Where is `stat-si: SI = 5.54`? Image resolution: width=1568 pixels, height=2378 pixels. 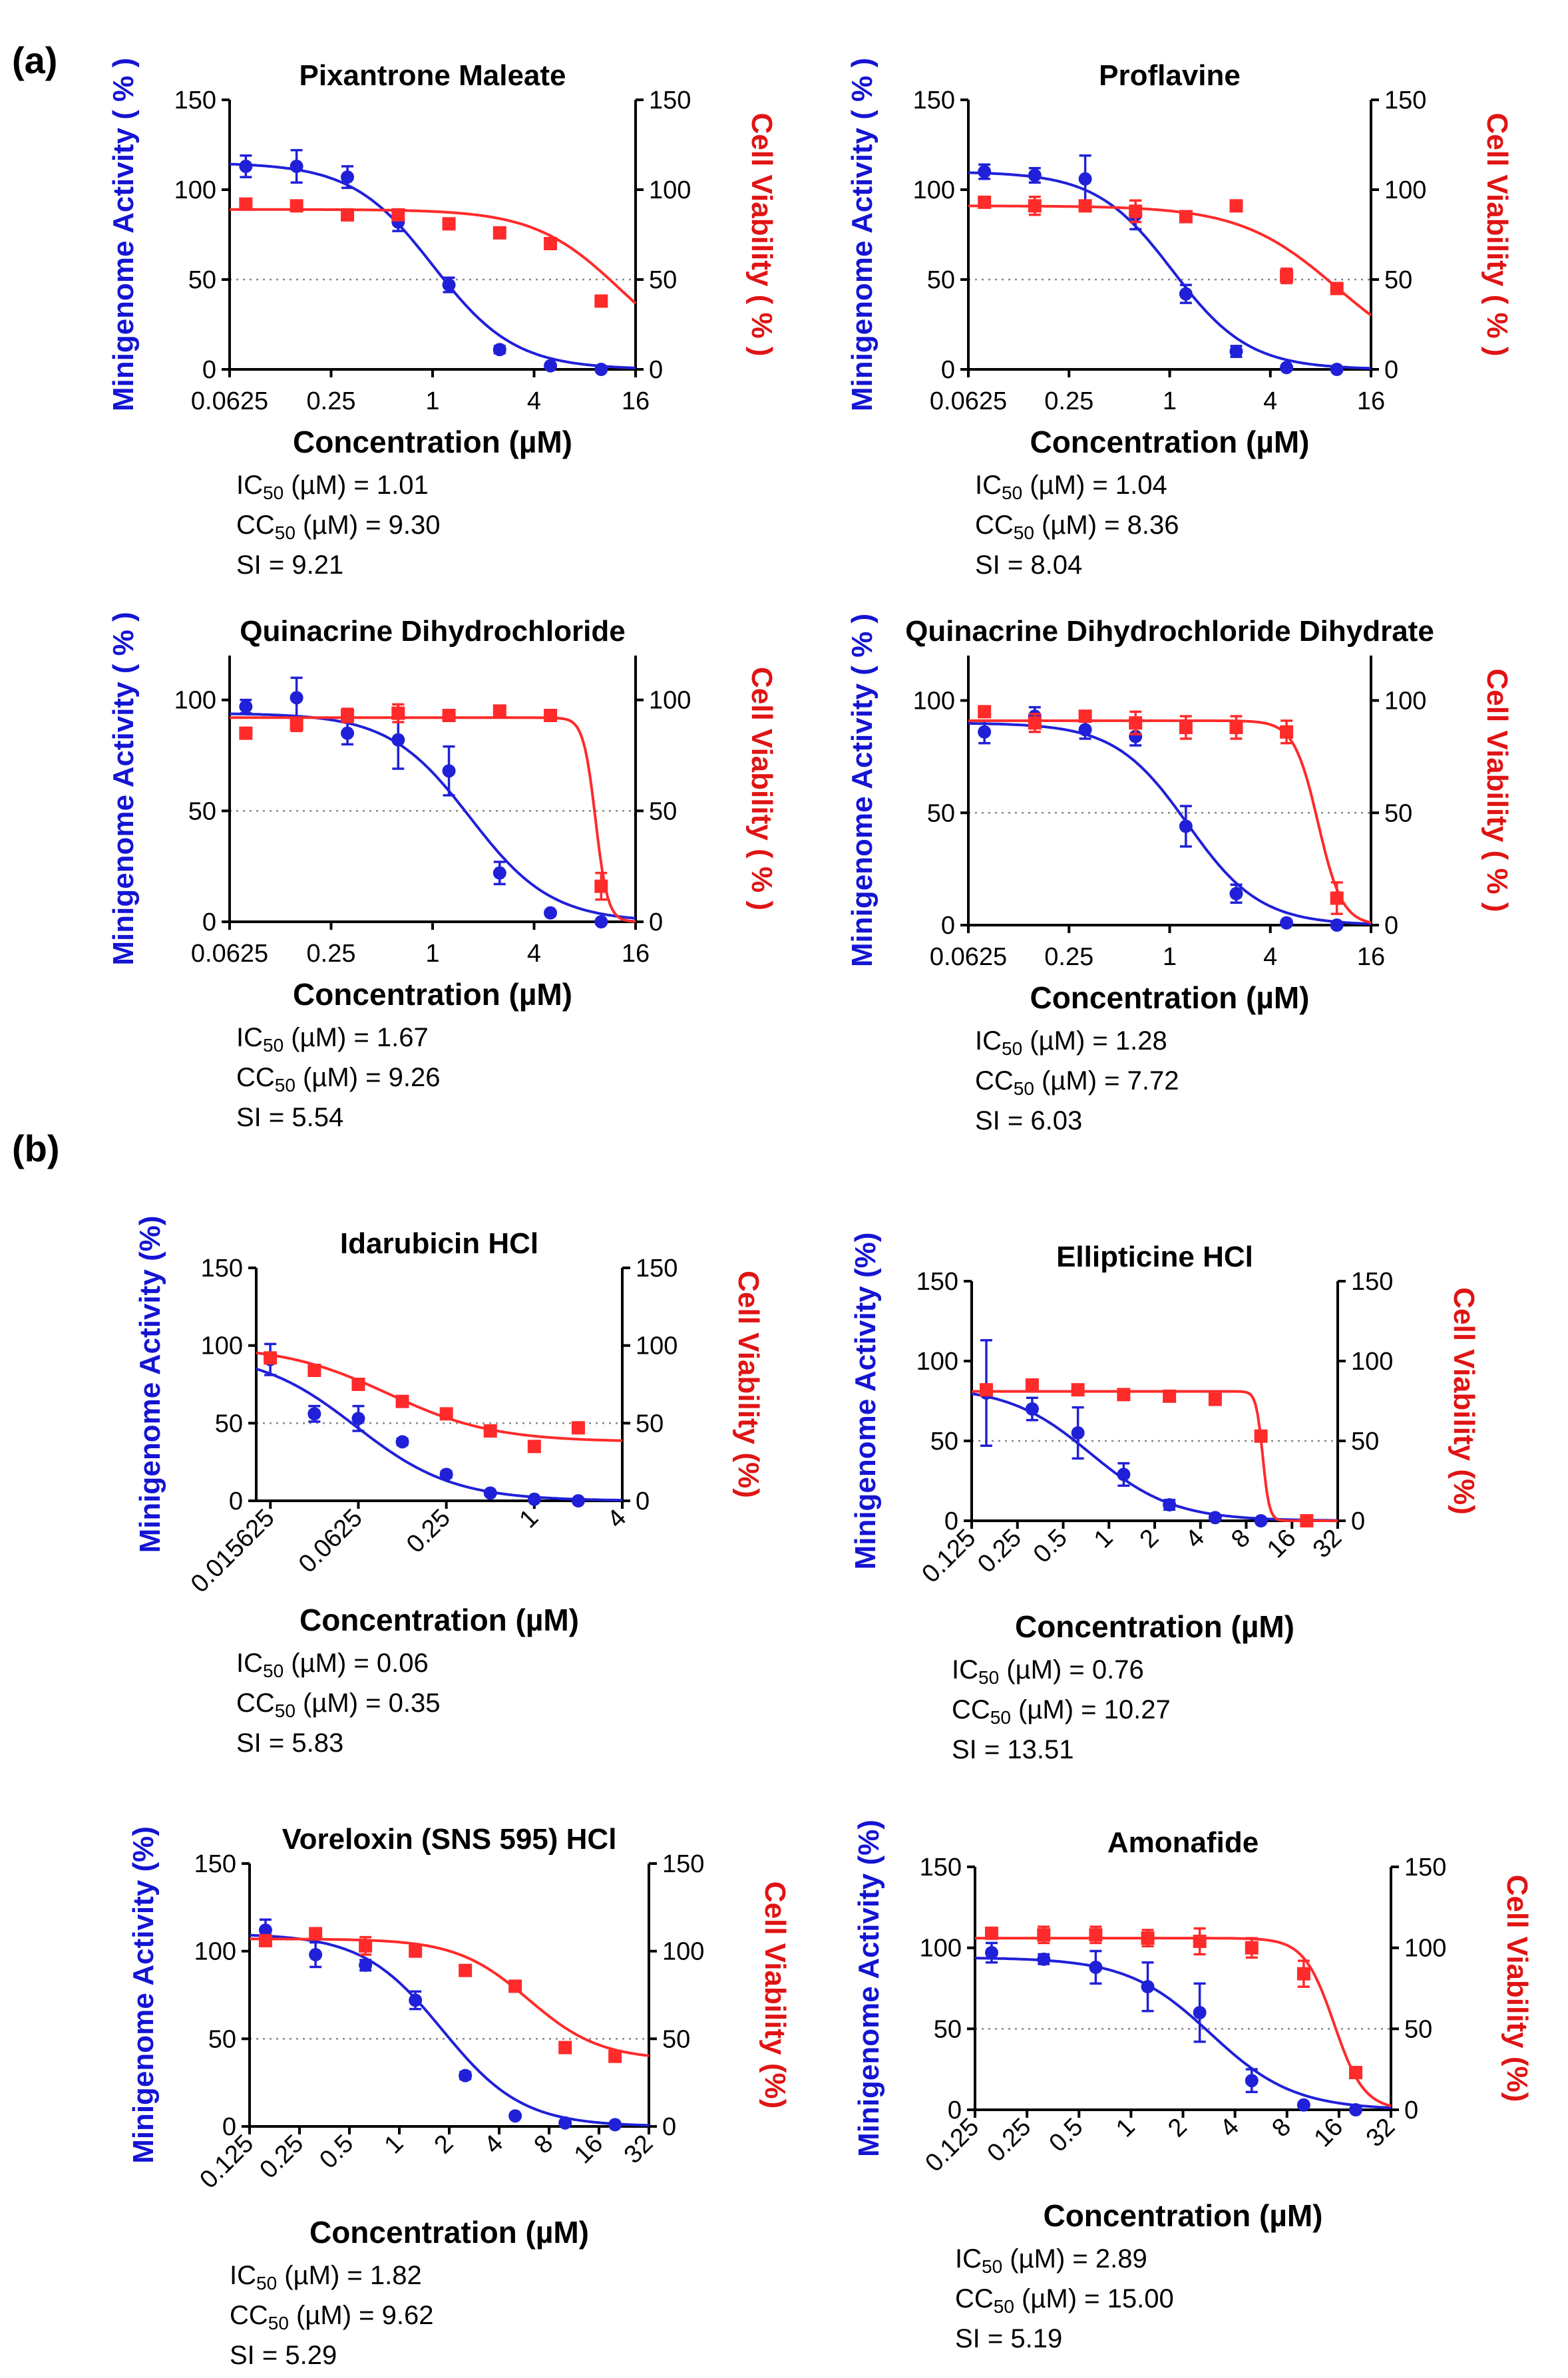
stat-si: SI = 5.54 is located at coordinates (289, 1117).